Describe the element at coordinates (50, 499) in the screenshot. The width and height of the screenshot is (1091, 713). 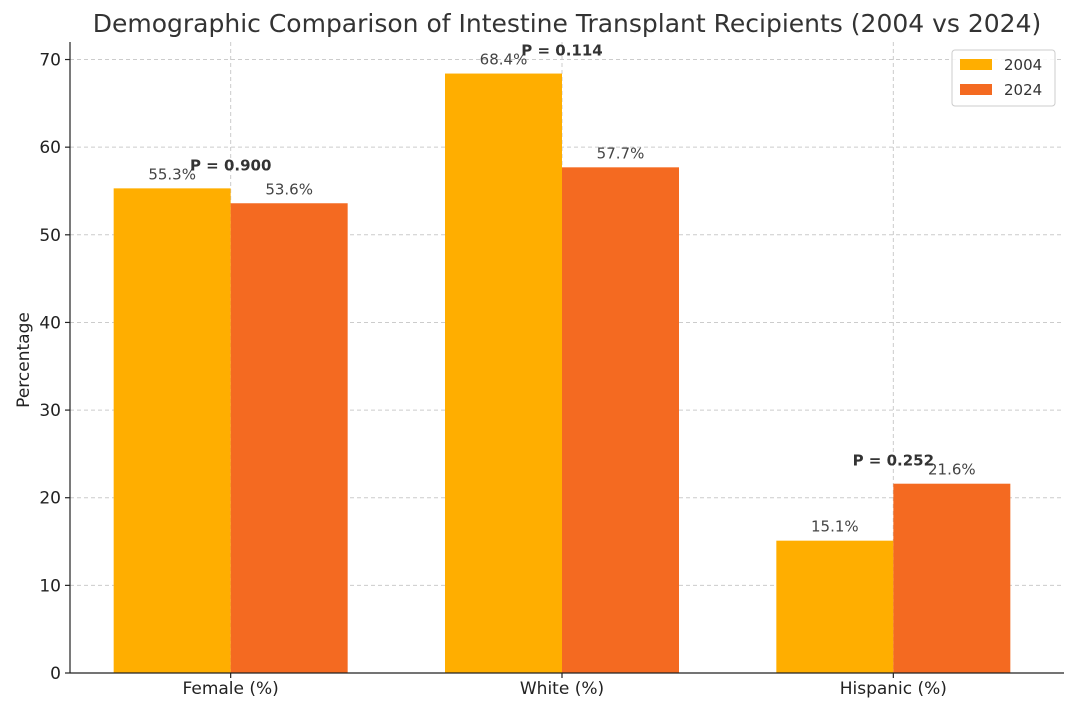
I see `y-tick-label: 20` at that location.